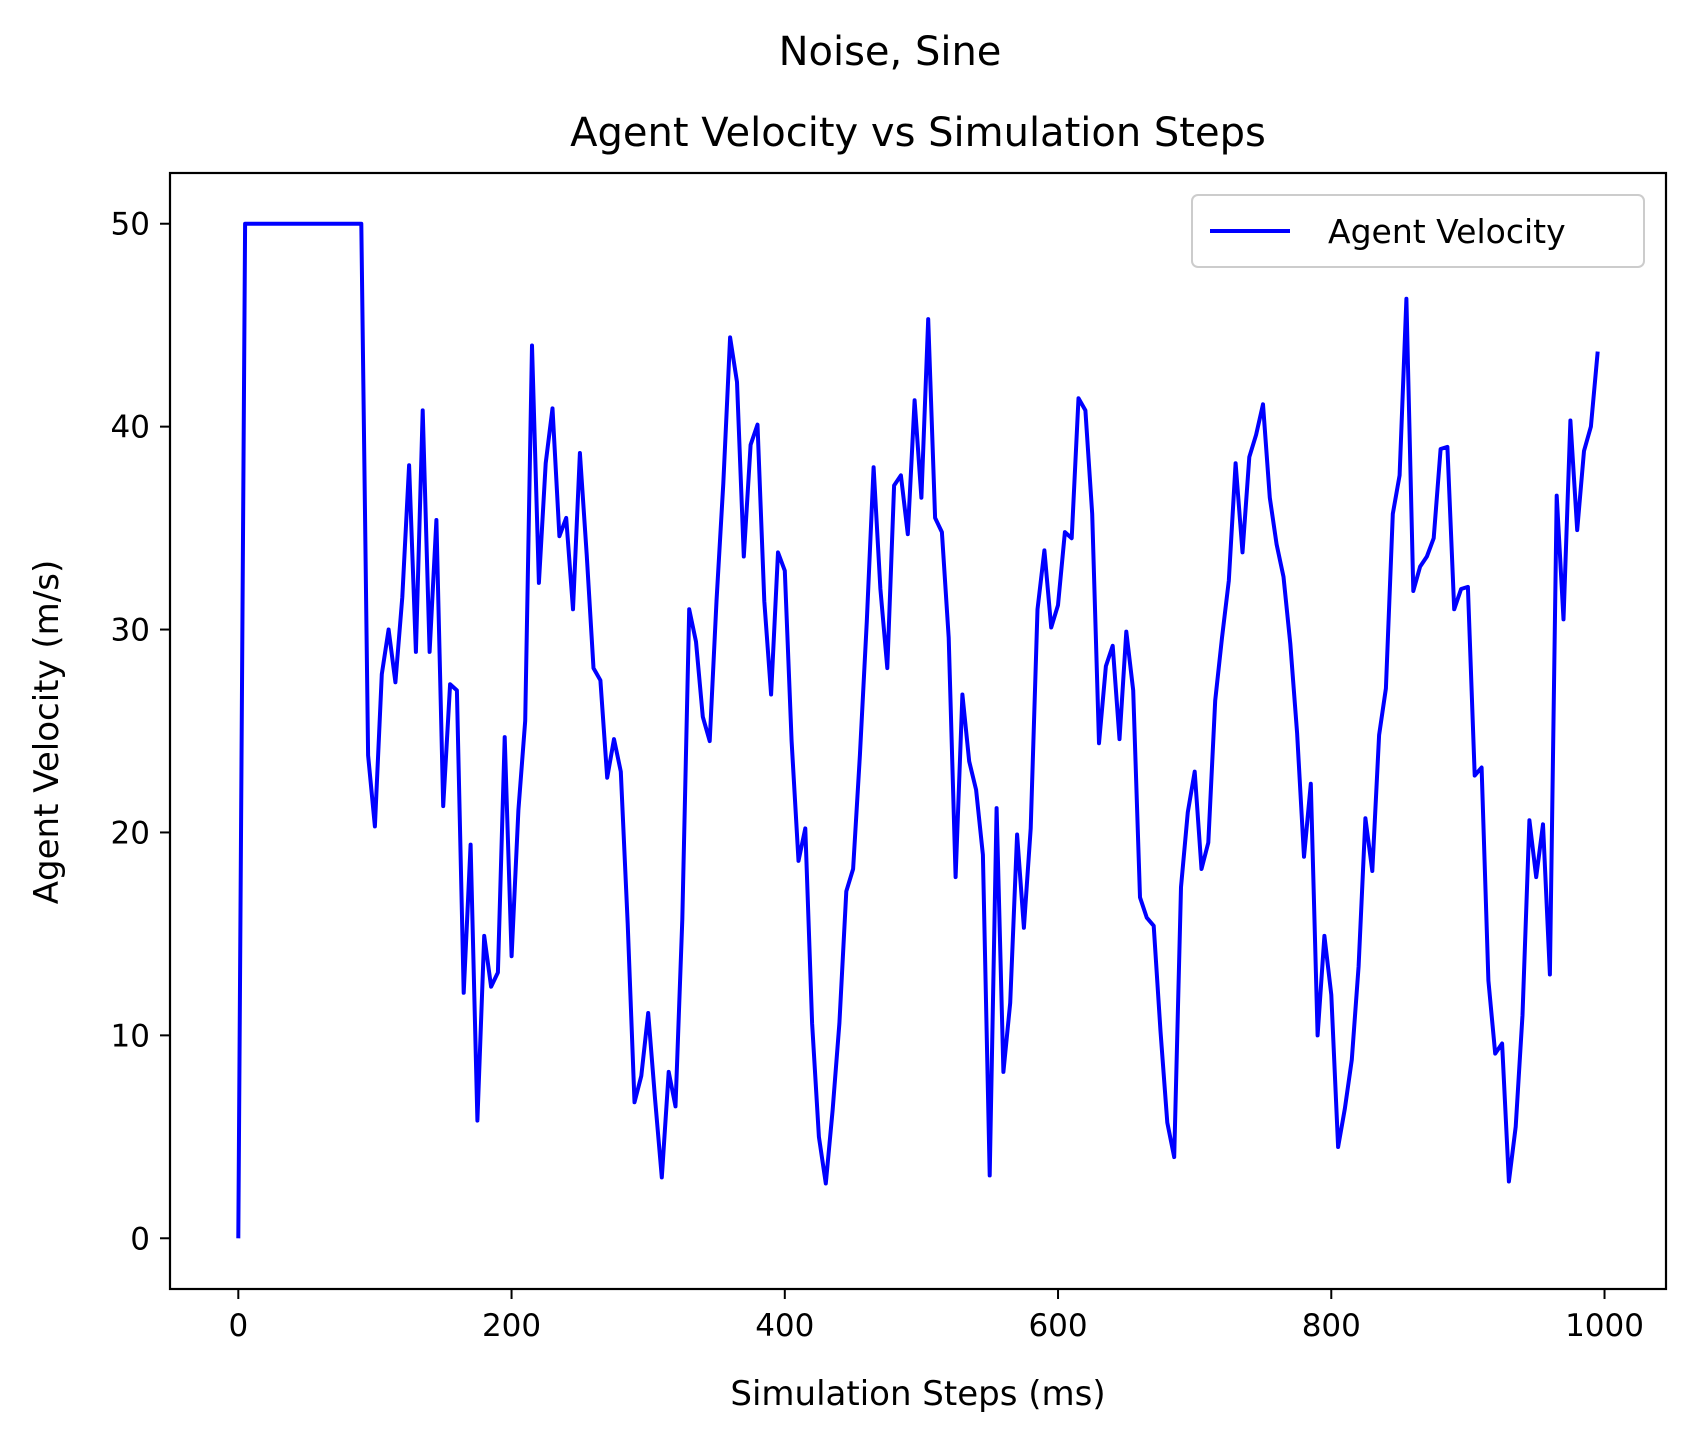 The width and height of the screenshot is (1686, 1438). What do you see at coordinates (936, 1316) in the screenshot?
I see `x-axis-ticks: 0 200 400 600 800 1000` at bounding box center [936, 1316].